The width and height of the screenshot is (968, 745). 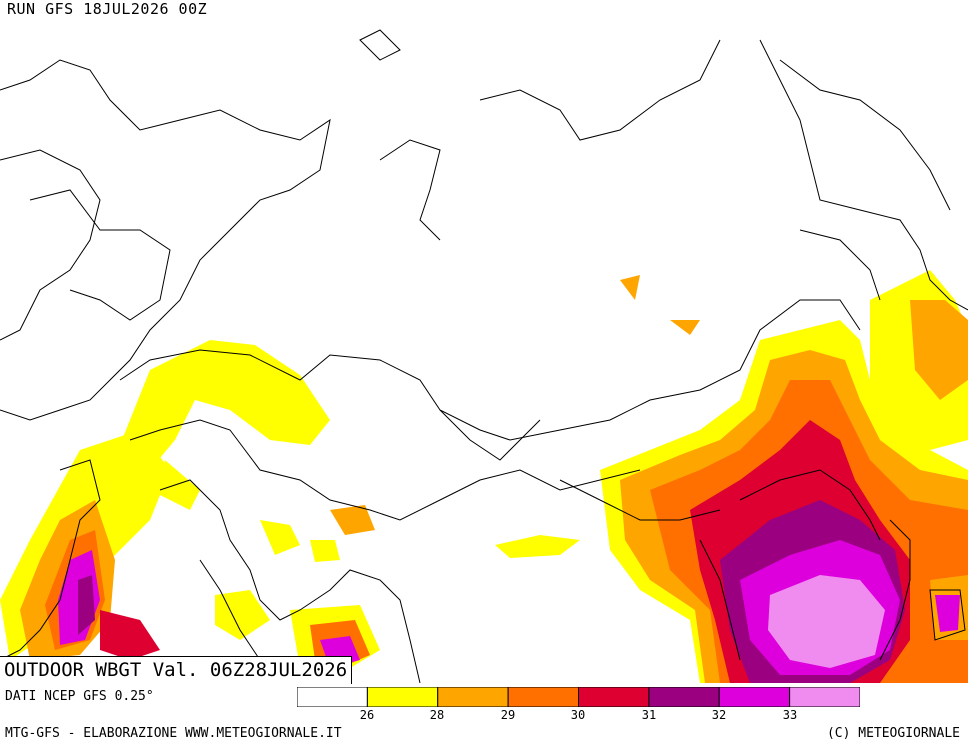 I want to click on copyright-label: (C) METEOGIORNALE, so click(x=893, y=733).